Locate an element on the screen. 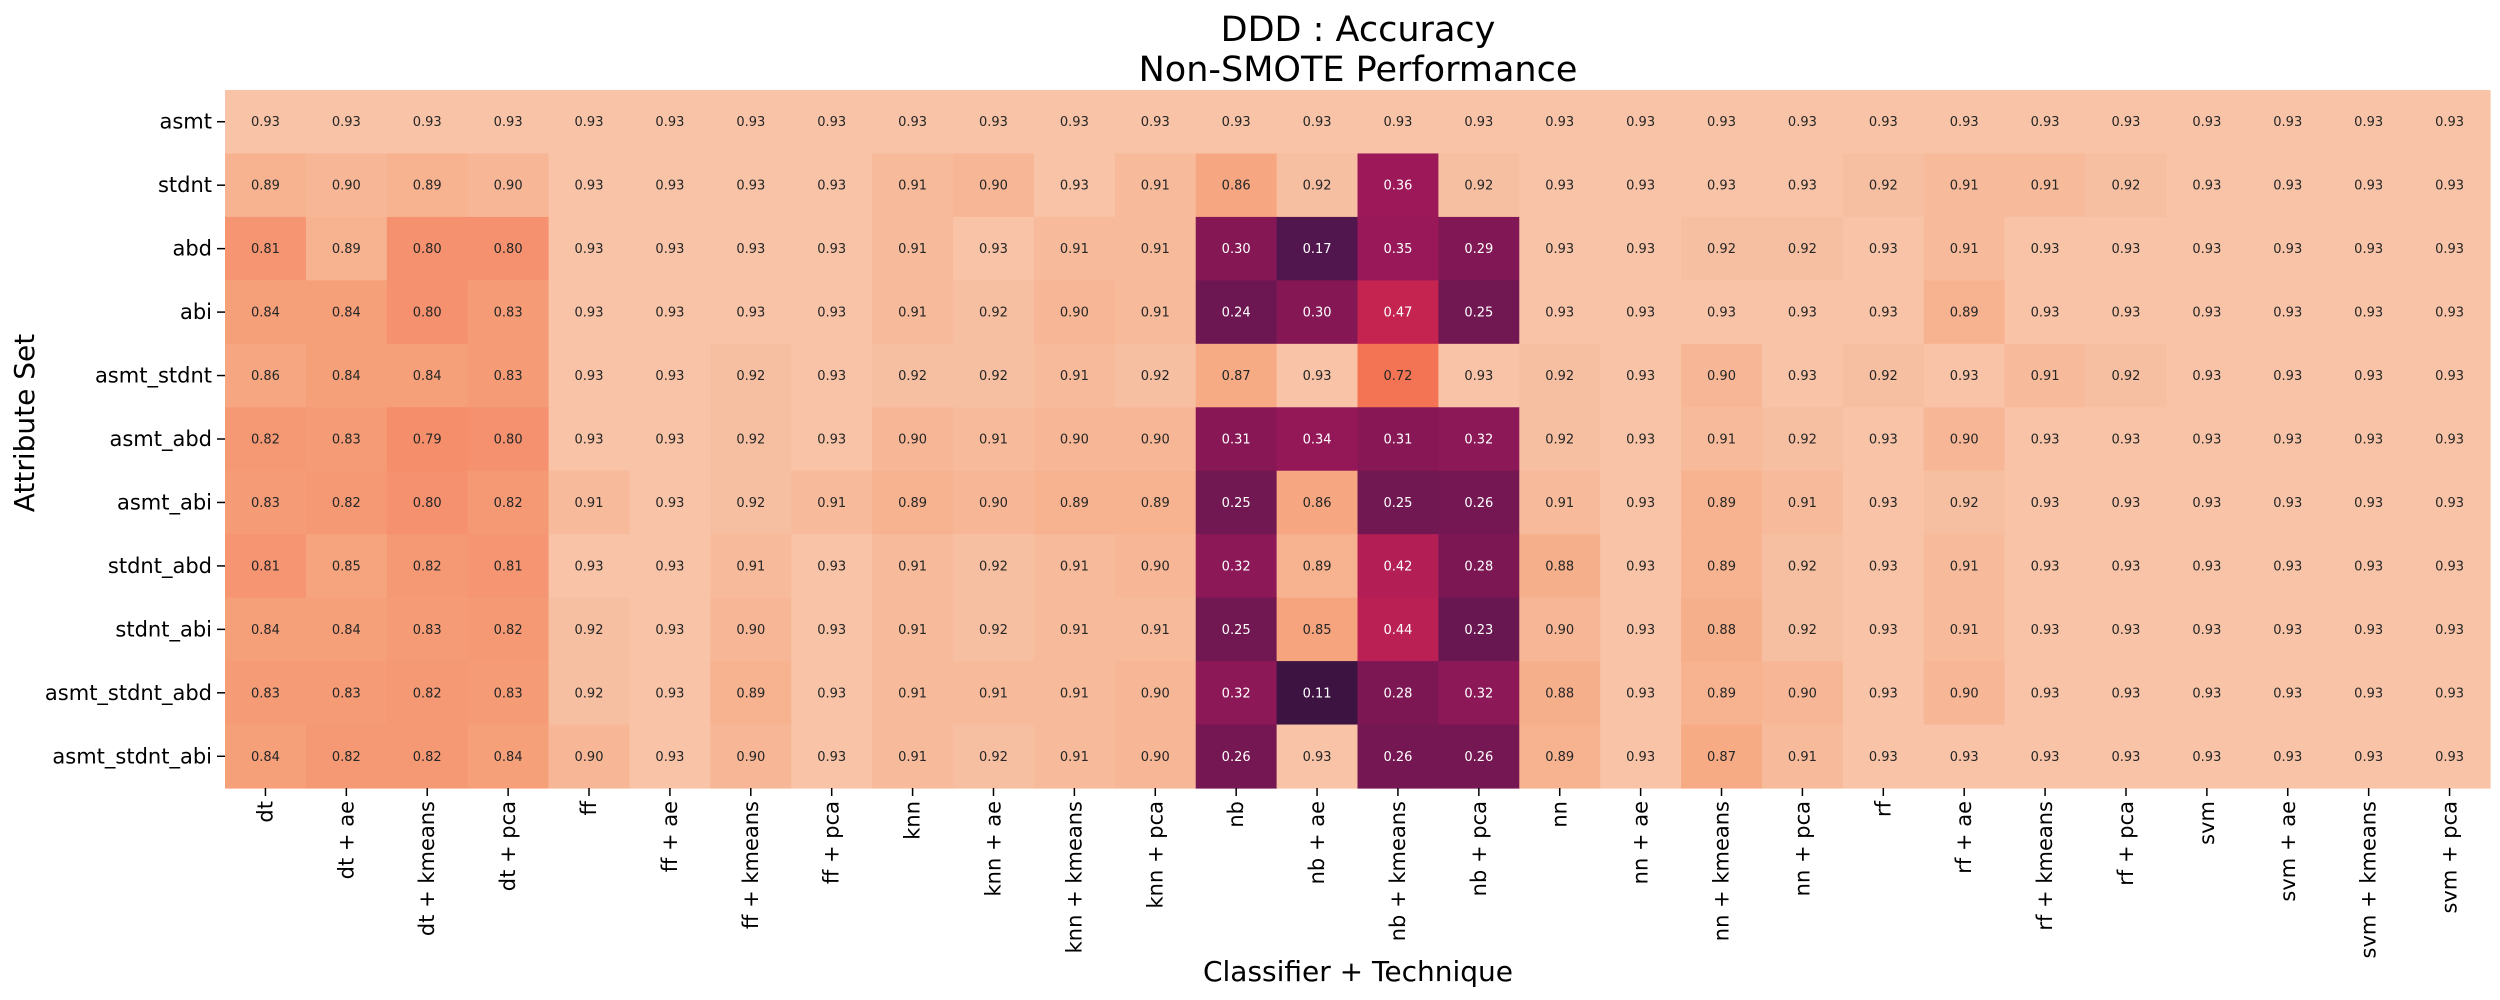 Image resolution: width=2500 pixels, height=1000 pixels. x-tick-label: nn is located at coordinates (1560, 814).